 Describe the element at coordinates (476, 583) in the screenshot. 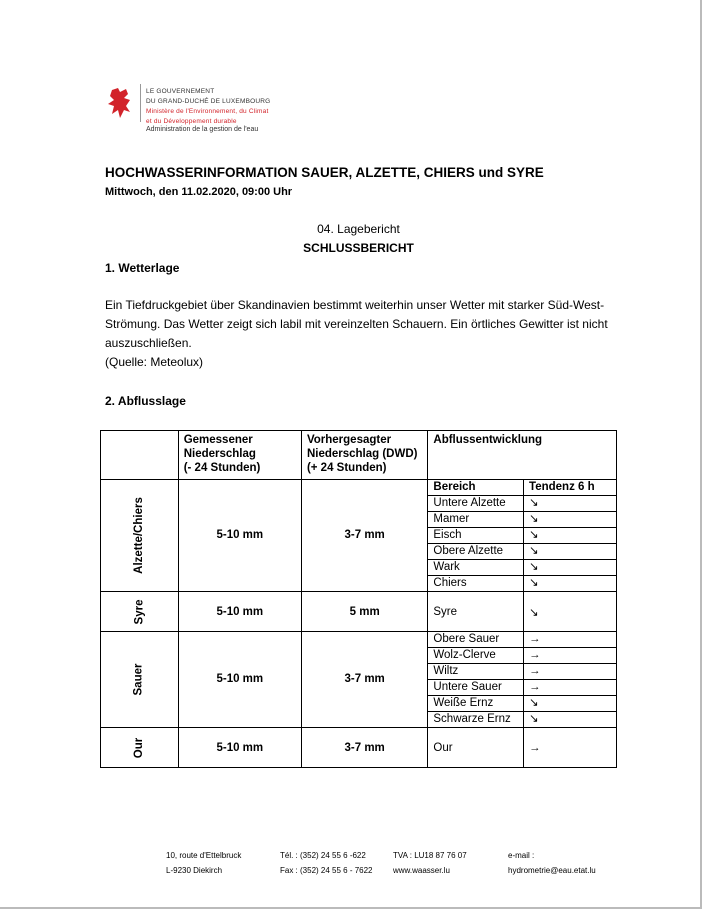

I see `area-name: Chiers` at that location.